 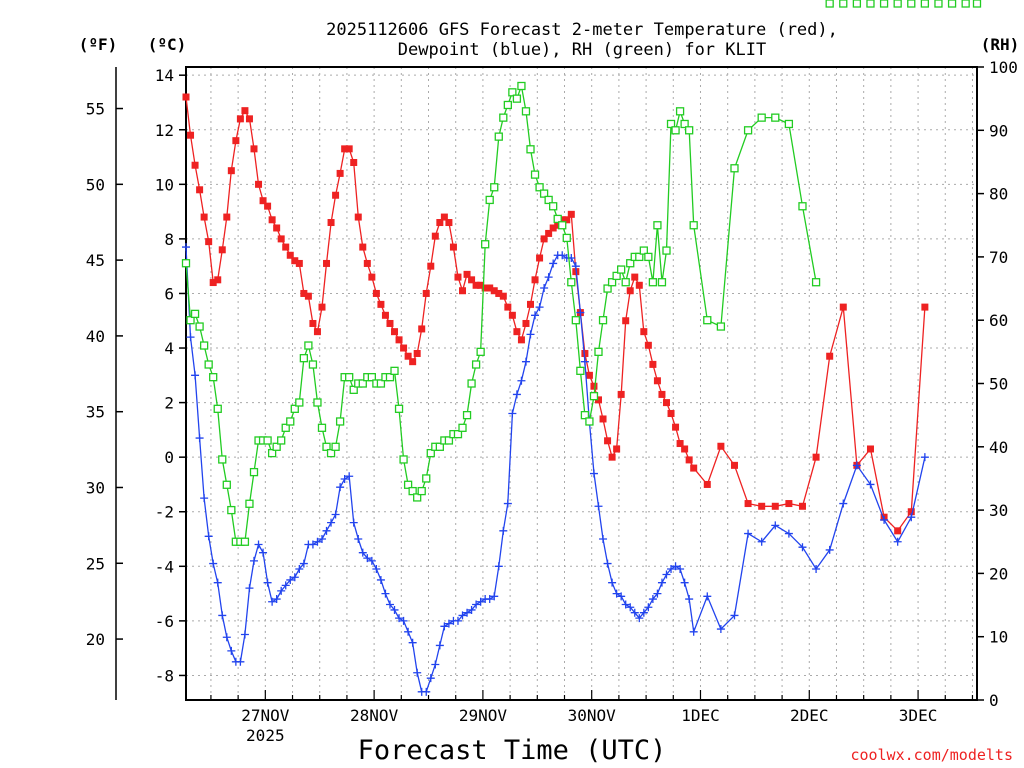 What do you see at coordinates (998, 573) in the screenshot?
I see `rh-tick-label: 20` at bounding box center [998, 573].